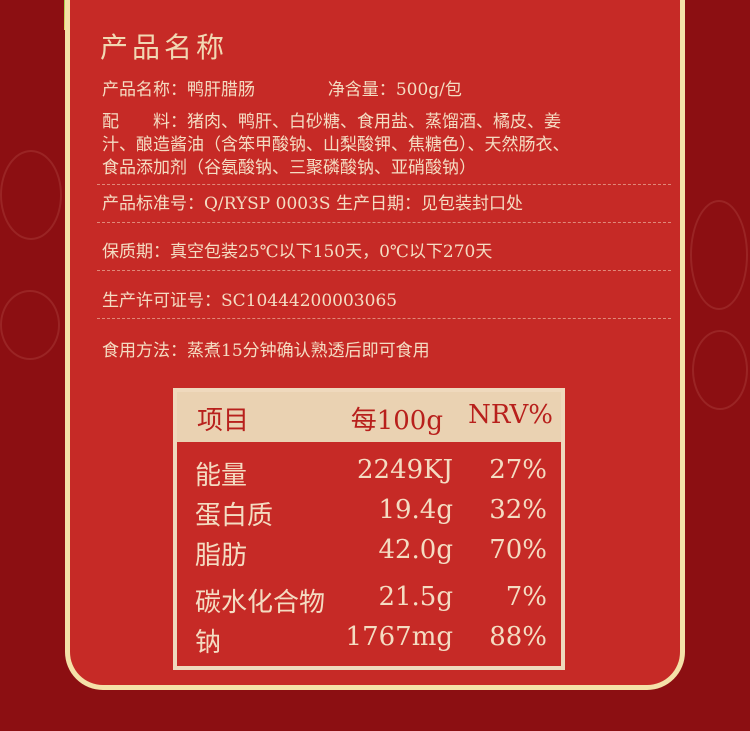 This screenshot has width=750, height=731. I want to click on nutrient-name: 钠, so click(208, 643).